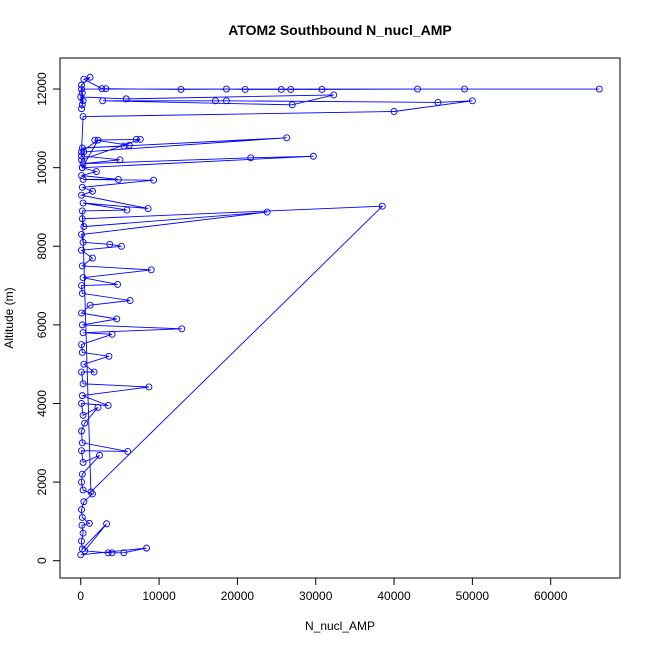 The width and height of the screenshot is (650, 650). I want to click on y-tick-label: 6000, so click(42, 324).